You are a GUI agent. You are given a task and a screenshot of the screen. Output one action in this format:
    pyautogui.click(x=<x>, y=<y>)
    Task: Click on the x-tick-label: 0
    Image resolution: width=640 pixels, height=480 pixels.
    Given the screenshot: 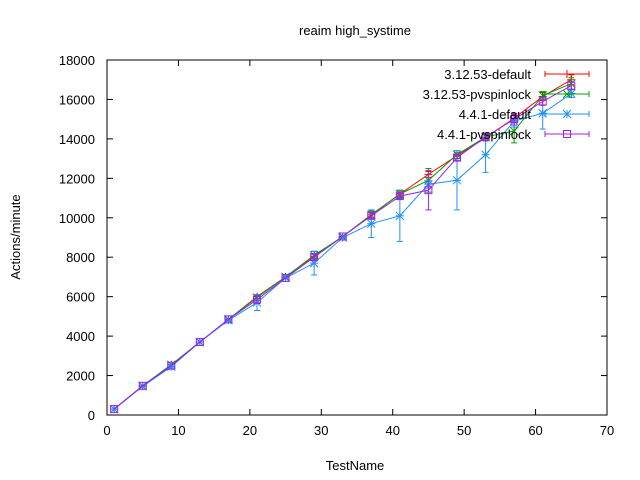 What is the action you would take?
    pyautogui.click(x=106, y=430)
    